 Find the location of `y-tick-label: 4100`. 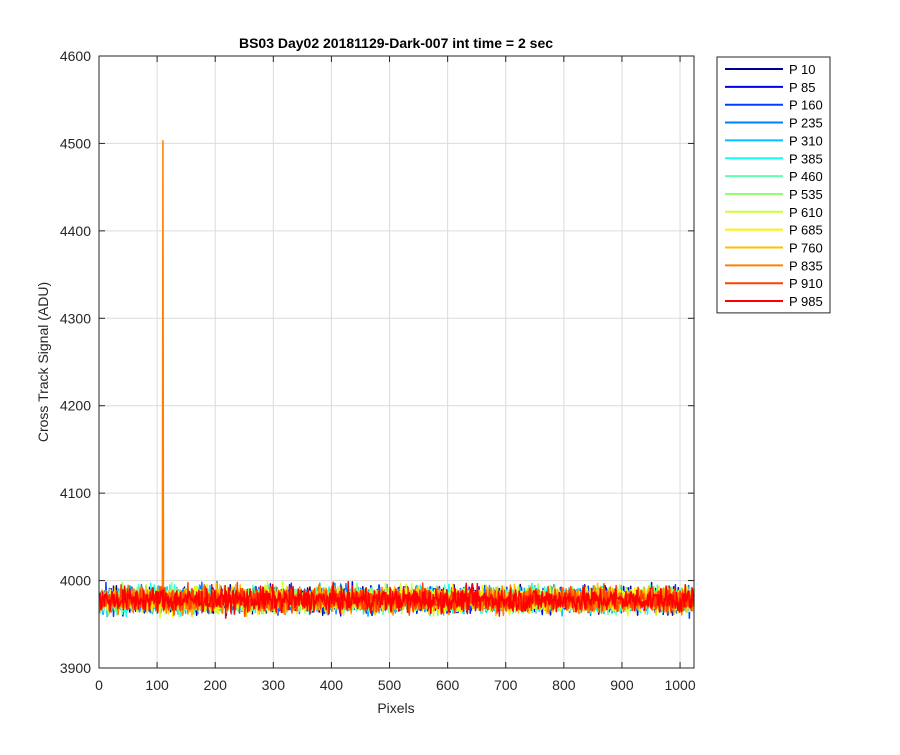

y-tick-label: 4100 is located at coordinates (75, 493).